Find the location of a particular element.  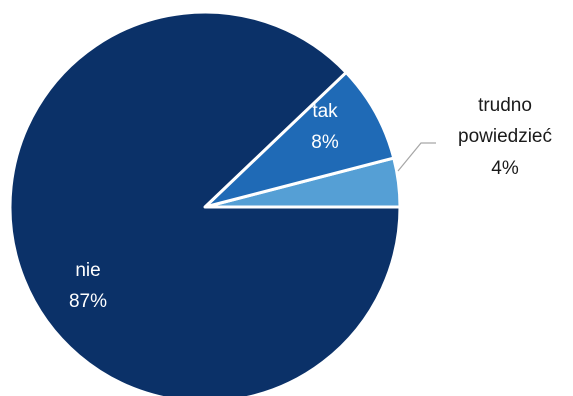

pie-slice-tak is located at coordinates (299, 139).